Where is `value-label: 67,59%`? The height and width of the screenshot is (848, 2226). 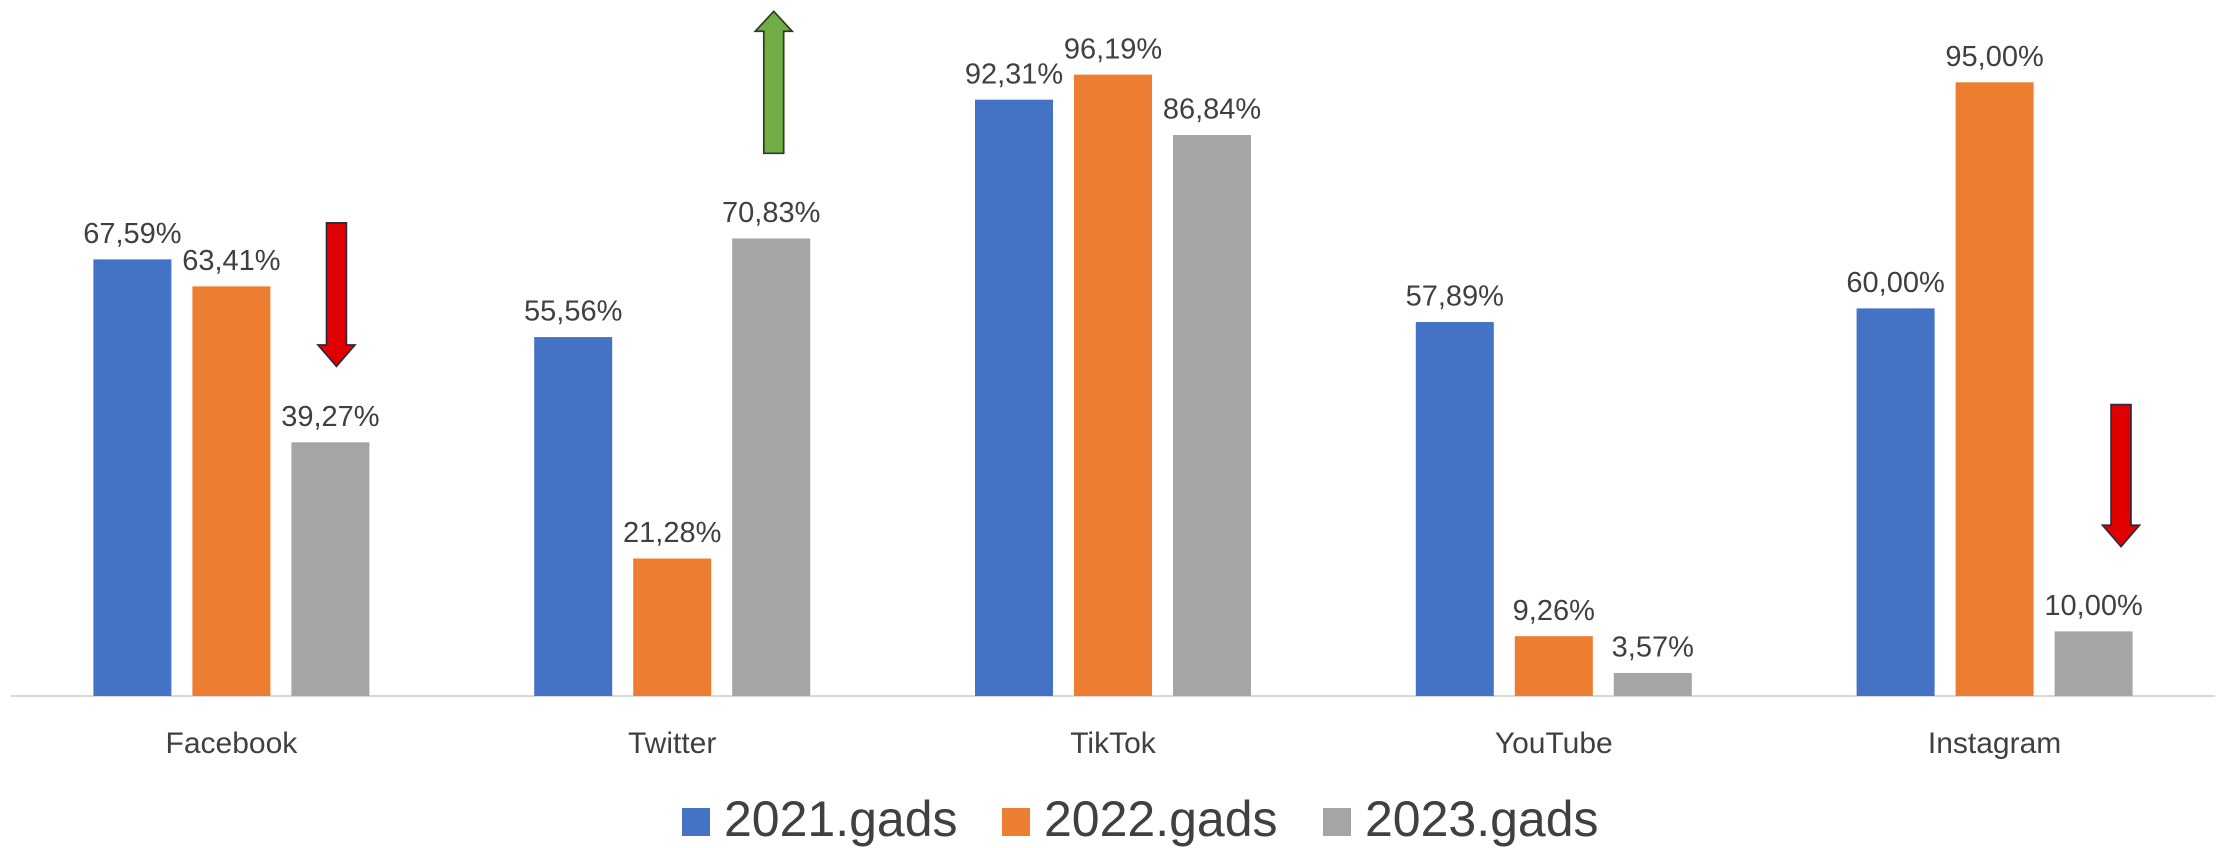
value-label: 67,59% is located at coordinates (132, 234).